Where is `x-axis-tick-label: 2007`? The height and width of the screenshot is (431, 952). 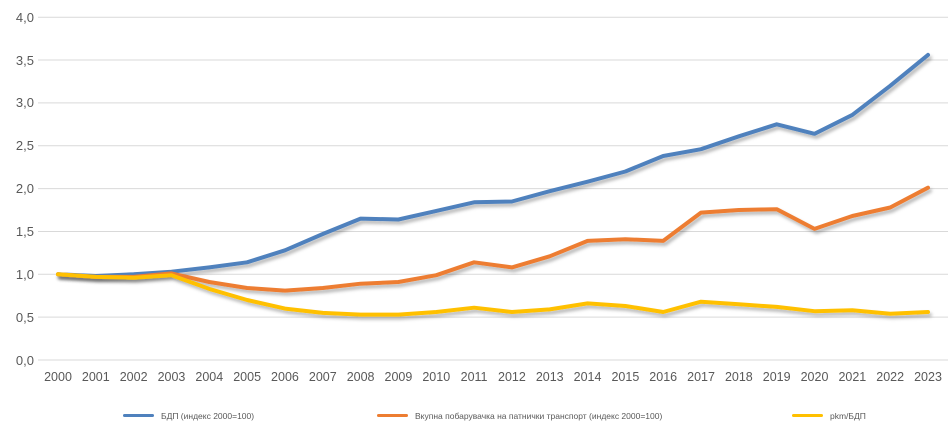 x-axis-tick-label: 2007 is located at coordinates (322, 377).